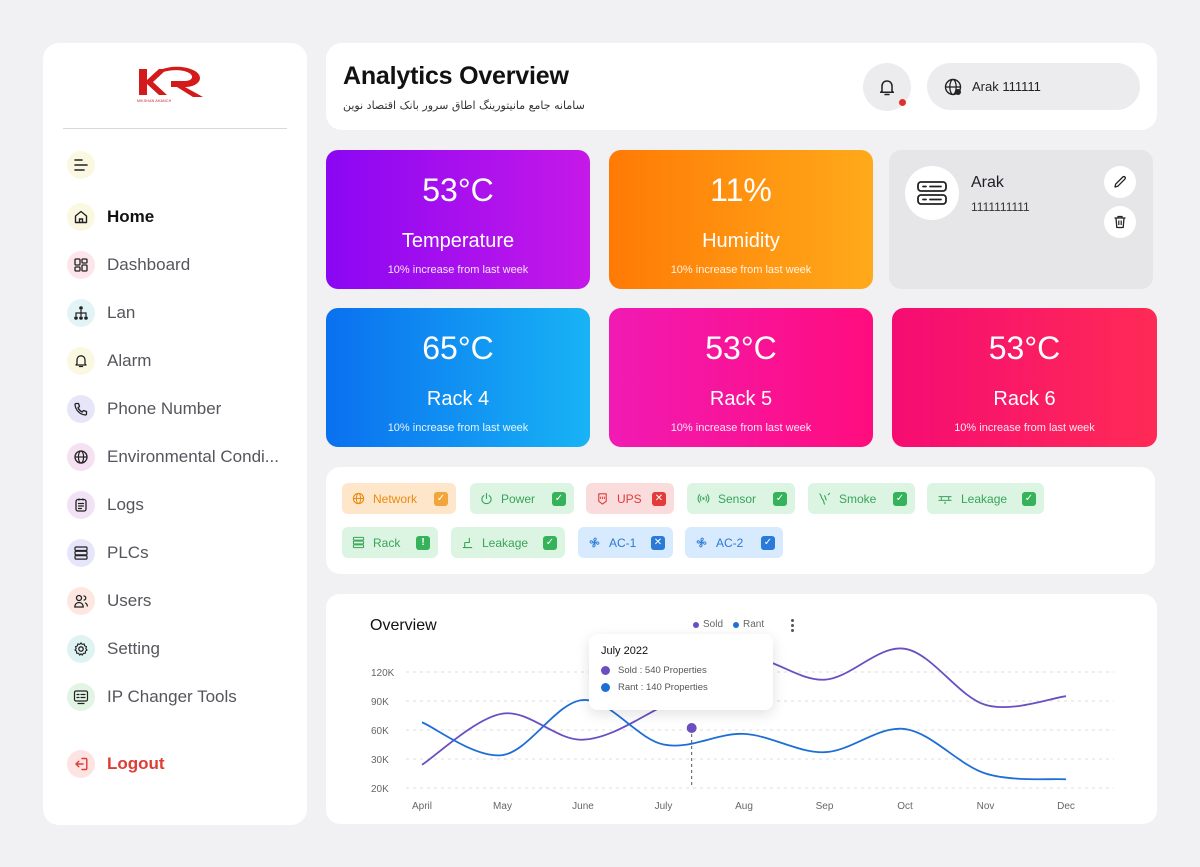 Image resolution: width=1200 pixels, height=867 pixels. What do you see at coordinates (390, 542) in the screenshot?
I see `status-chip-rack: Rack !` at bounding box center [390, 542].